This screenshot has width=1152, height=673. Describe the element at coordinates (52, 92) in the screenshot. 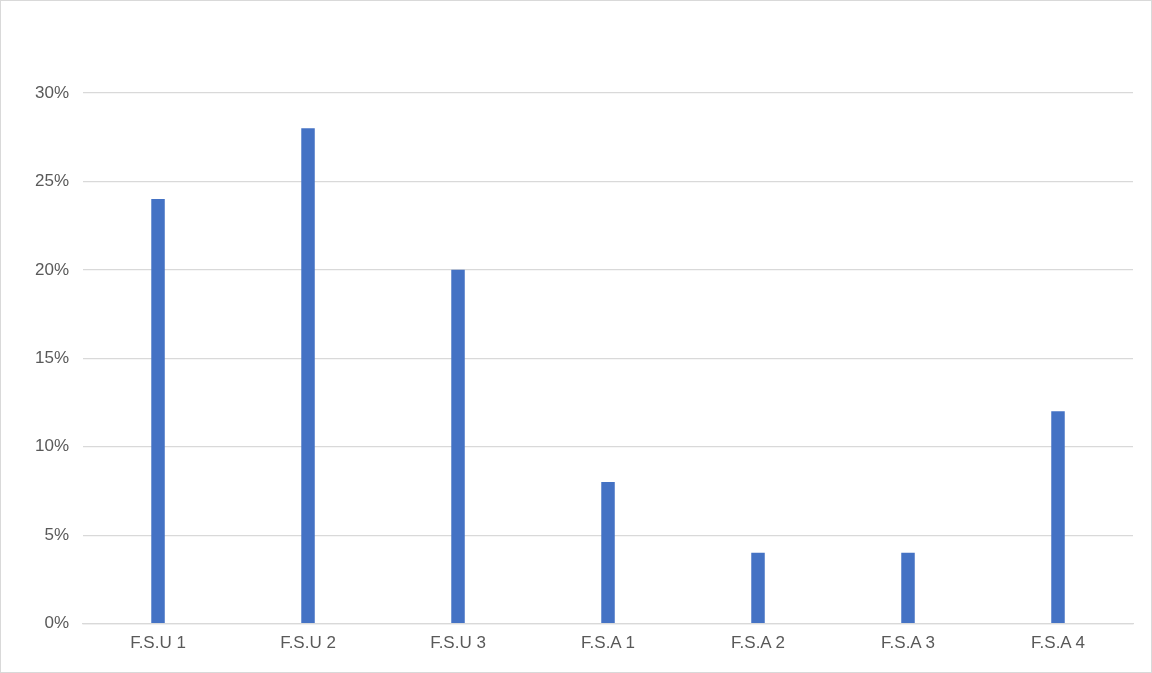

I see `y-tick-label: 30%` at that location.